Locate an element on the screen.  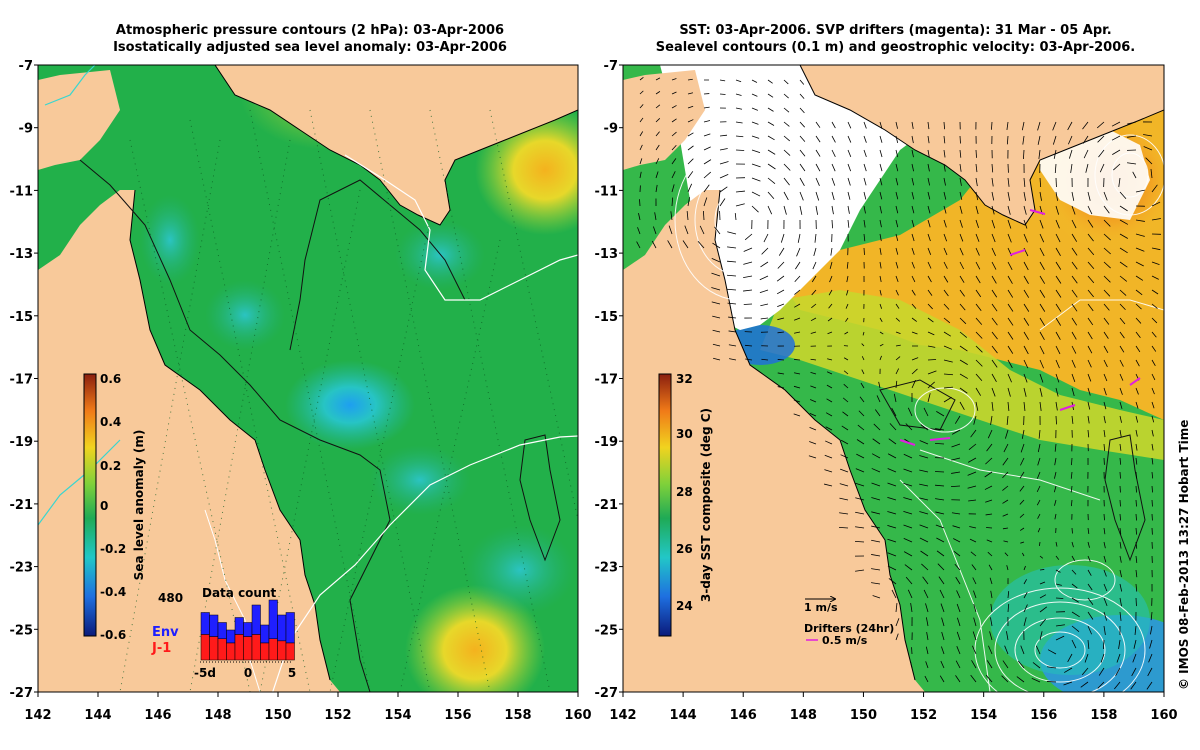
y-tick-label: -7 is located at coordinates (611, 66).